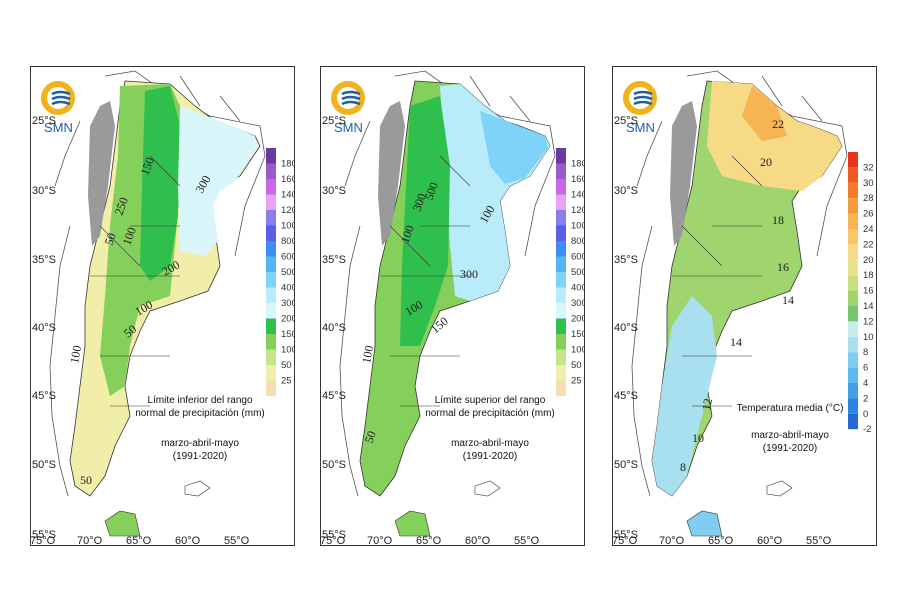  What do you see at coordinates (790, 435) in the screenshot?
I see `period-line-1: marzo-abril-mayo` at bounding box center [790, 435].